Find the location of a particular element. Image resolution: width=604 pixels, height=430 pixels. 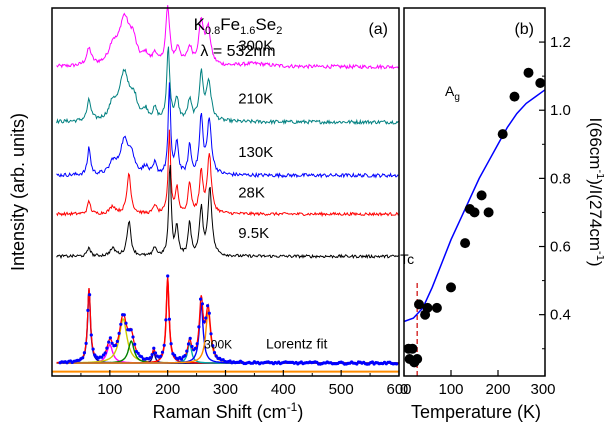

b-y-tick-label-4: 1.2 is located at coordinates (560, 42).